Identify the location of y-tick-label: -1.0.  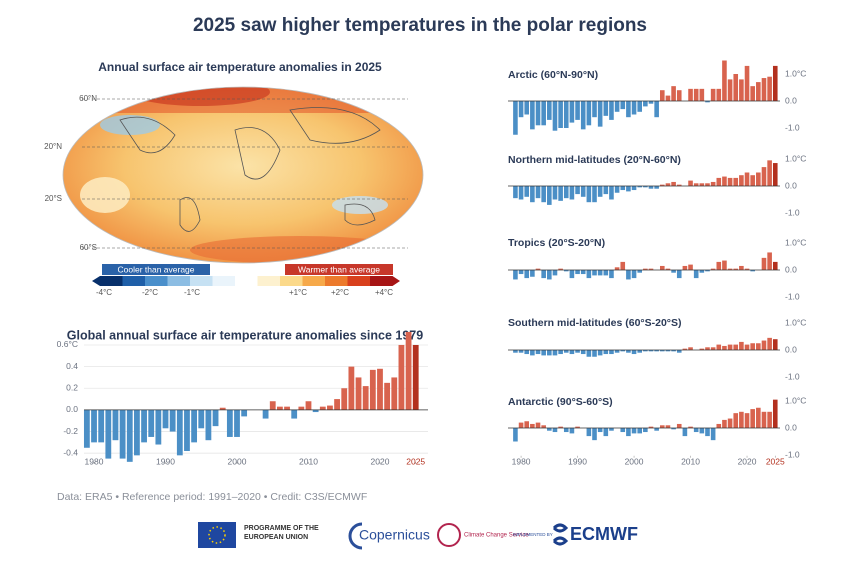
(792, 127).